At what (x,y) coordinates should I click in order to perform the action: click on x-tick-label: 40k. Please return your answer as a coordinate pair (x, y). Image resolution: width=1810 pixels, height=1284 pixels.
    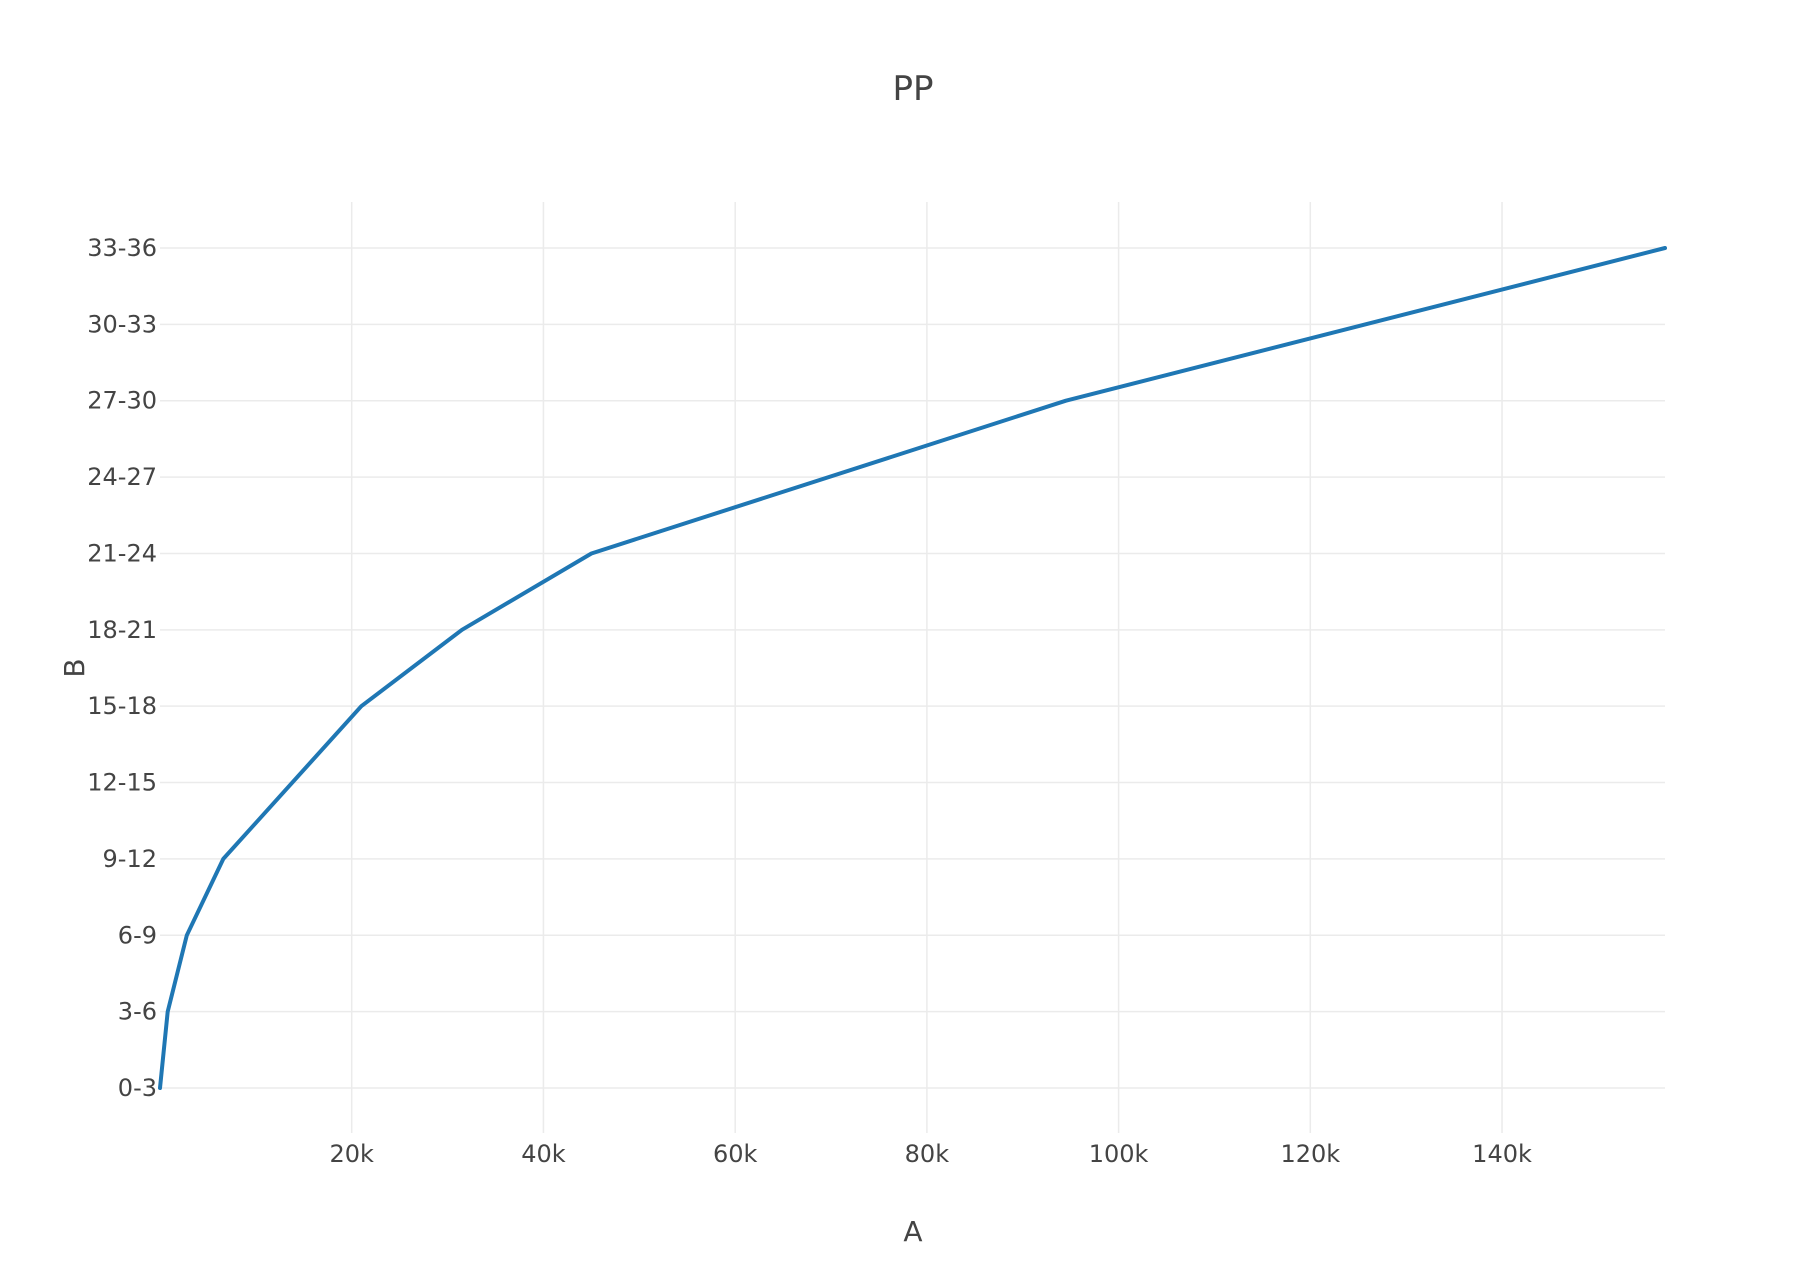
    Looking at the image, I should click on (543, 1154).